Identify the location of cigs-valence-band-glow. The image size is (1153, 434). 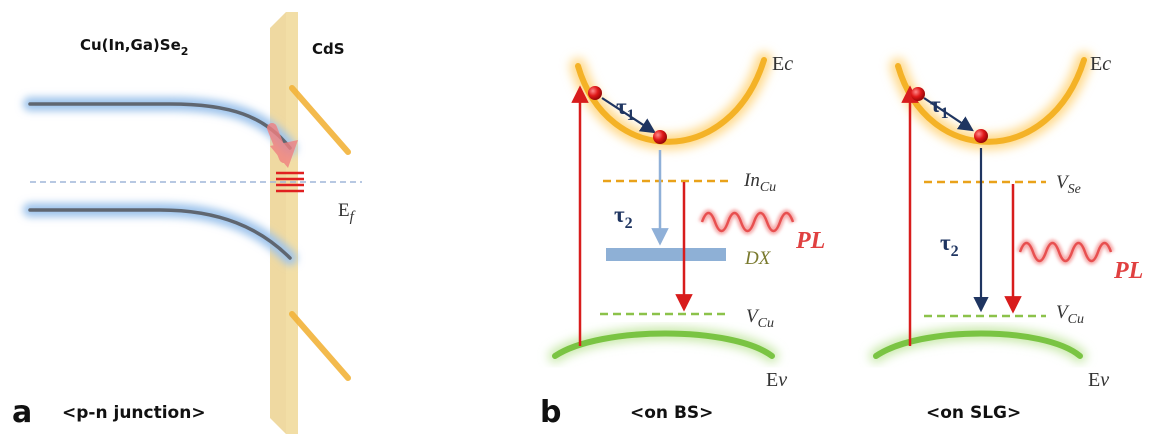
(160, 234).